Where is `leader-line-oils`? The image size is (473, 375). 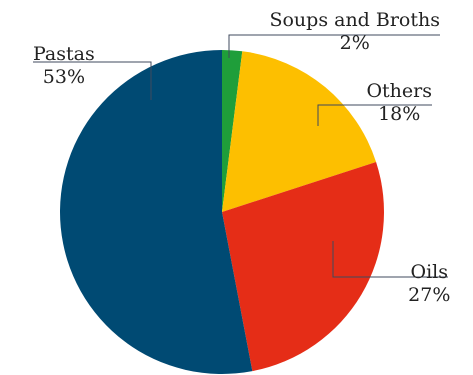 leader-line-oils is located at coordinates (390, 259).